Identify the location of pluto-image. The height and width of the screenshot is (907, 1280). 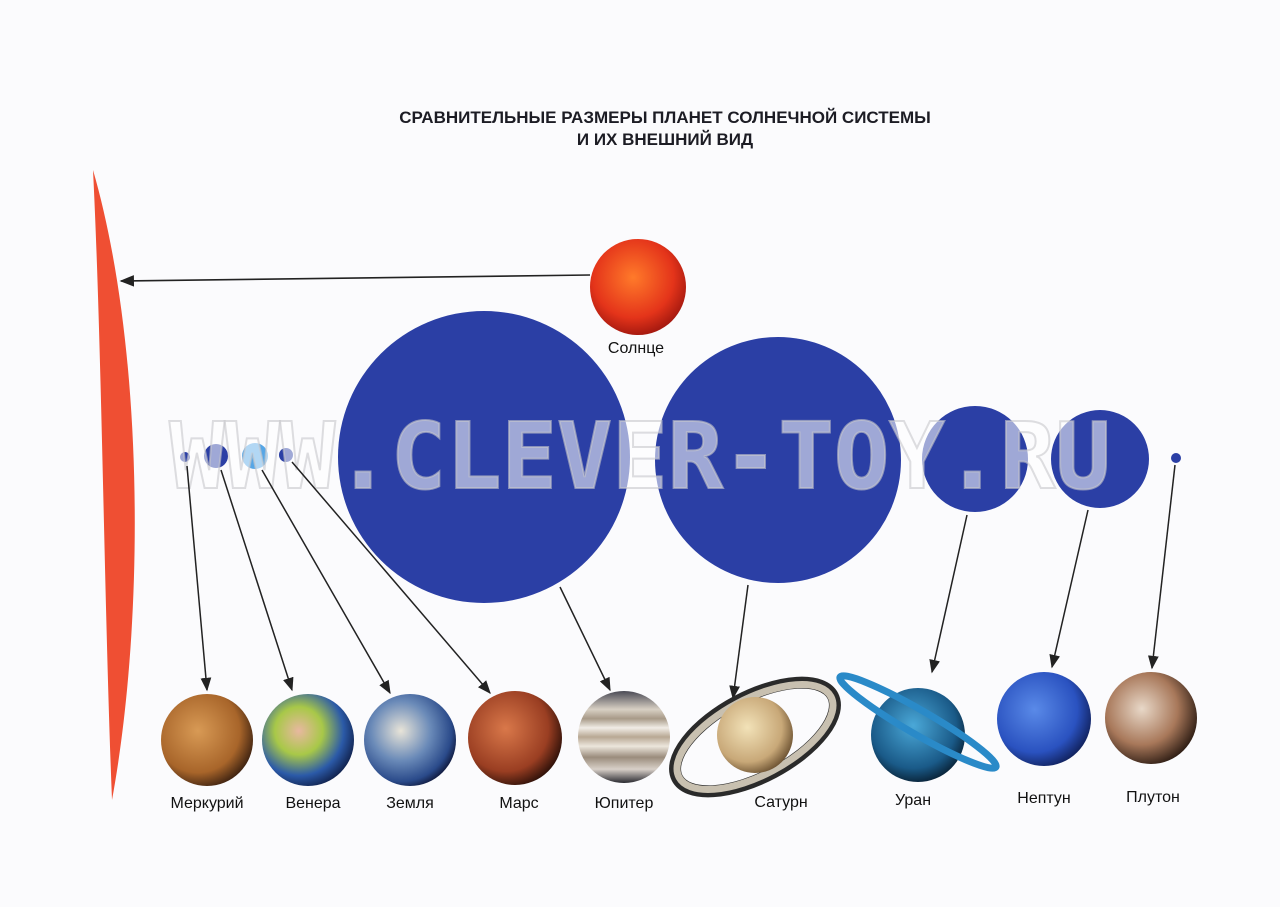
(1151, 718).